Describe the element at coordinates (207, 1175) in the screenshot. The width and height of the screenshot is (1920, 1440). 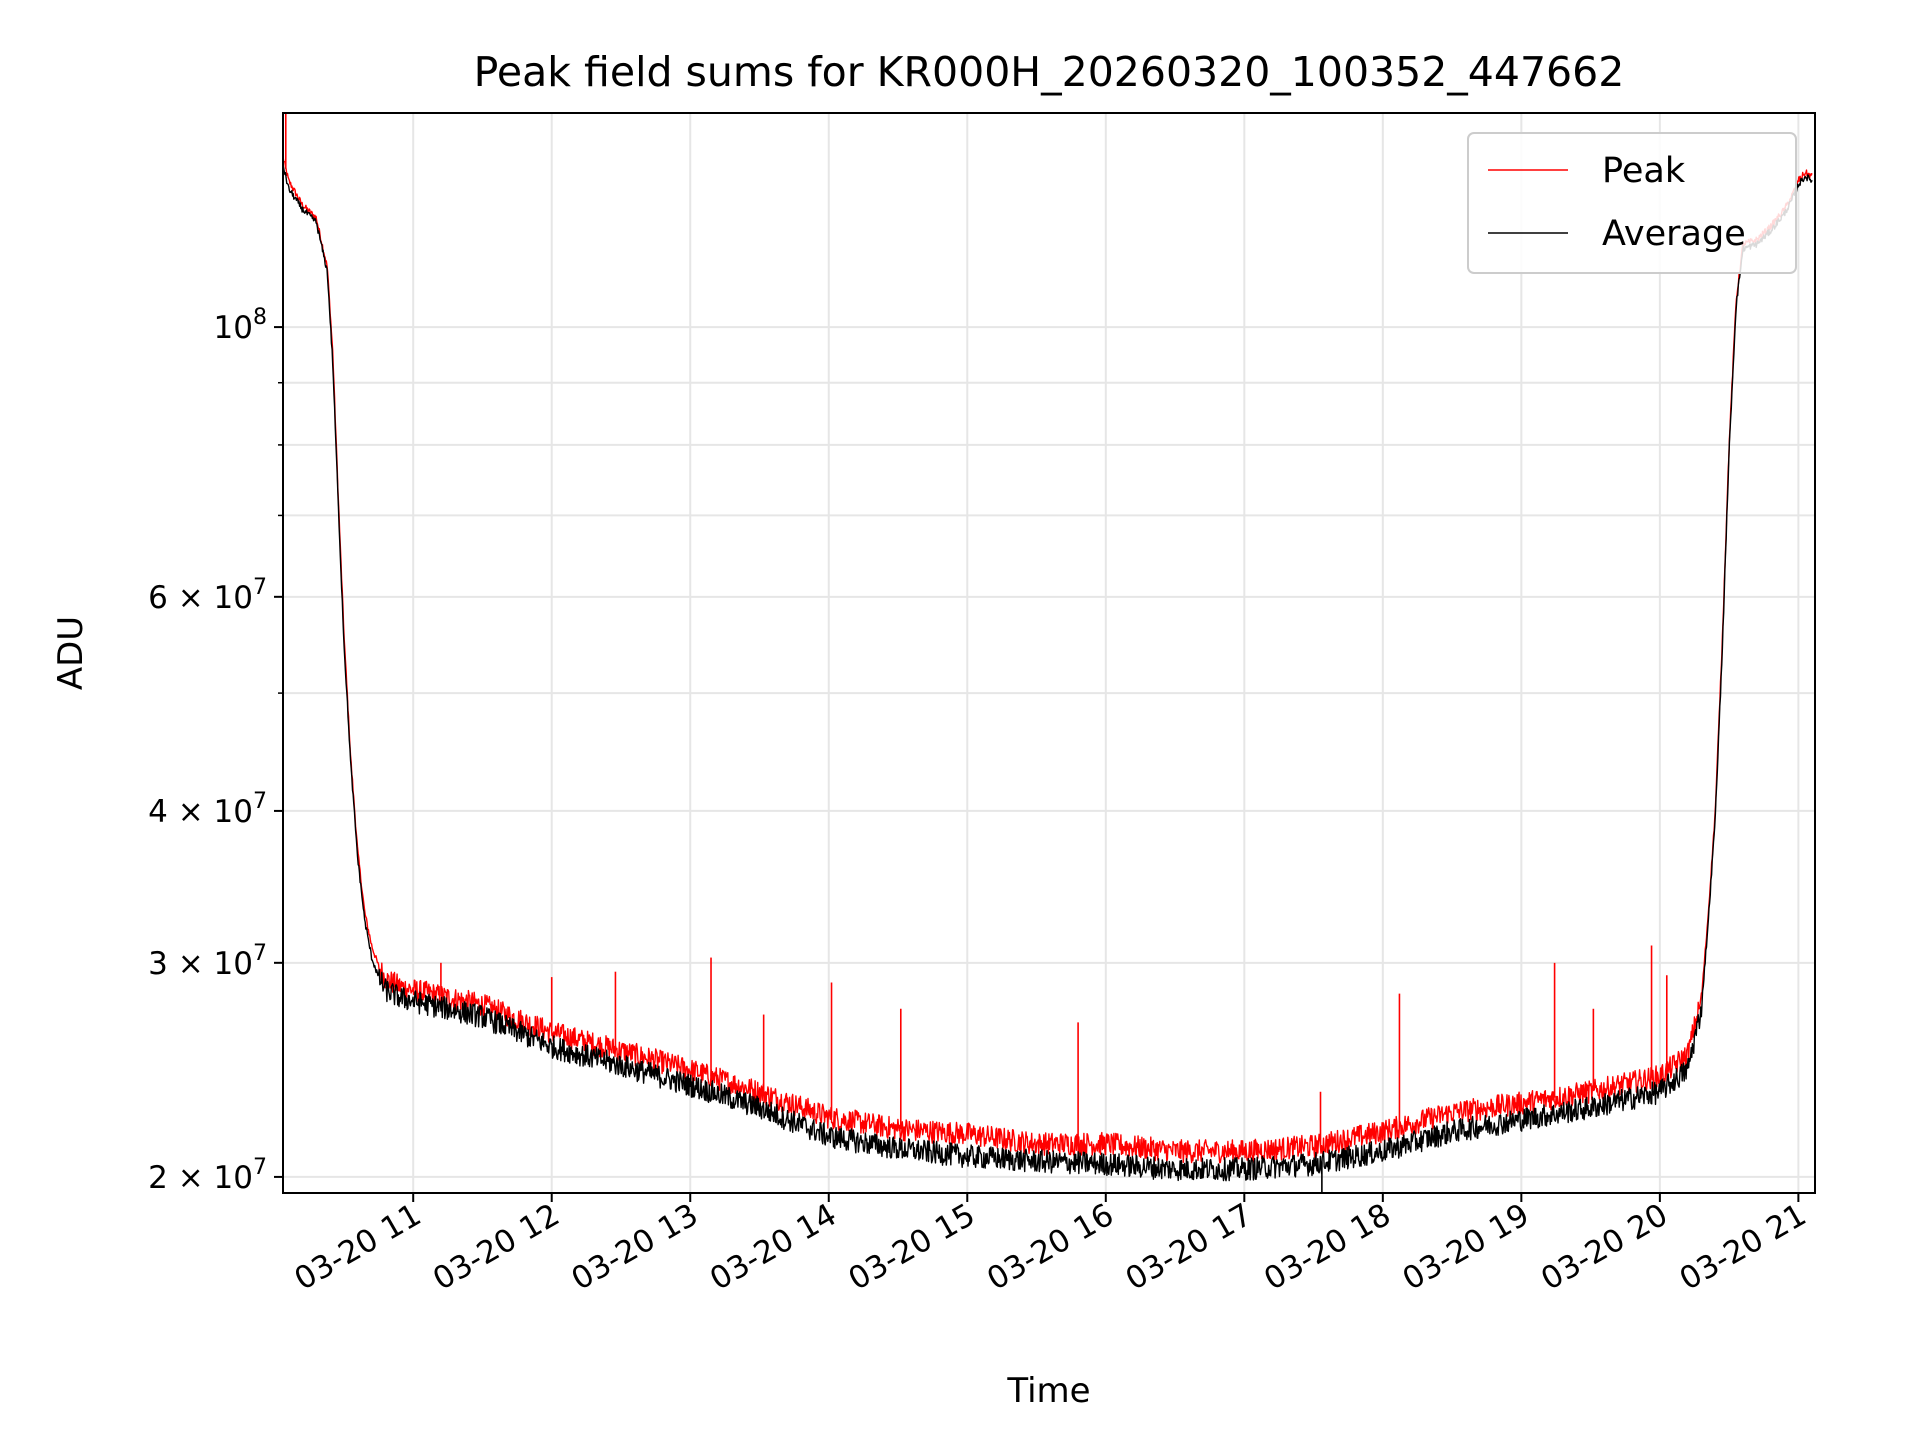
I see `y-tick-label: 2 × 107` at that location.